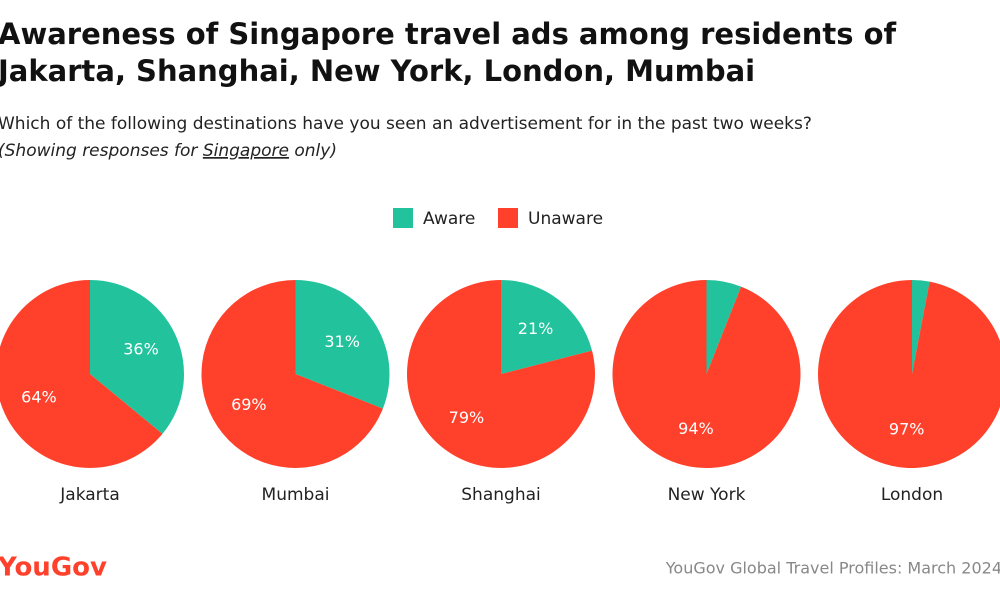 This screenshot has height=600, width=1000. I want to click on logo: YouGov, so click(53, 568).